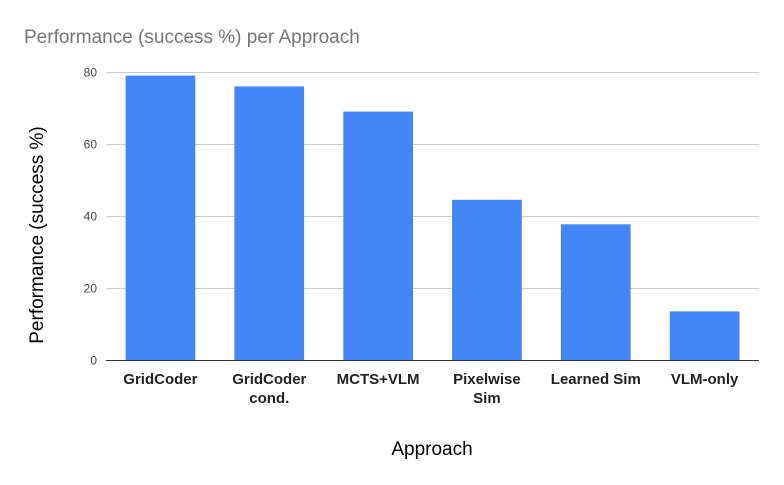 The height and width of the screenshot is (485, 784). What do you see at coordinates (91, 73) in the screenshot?
I see `y-tick-label: 80` at bounding box center [91, 73].